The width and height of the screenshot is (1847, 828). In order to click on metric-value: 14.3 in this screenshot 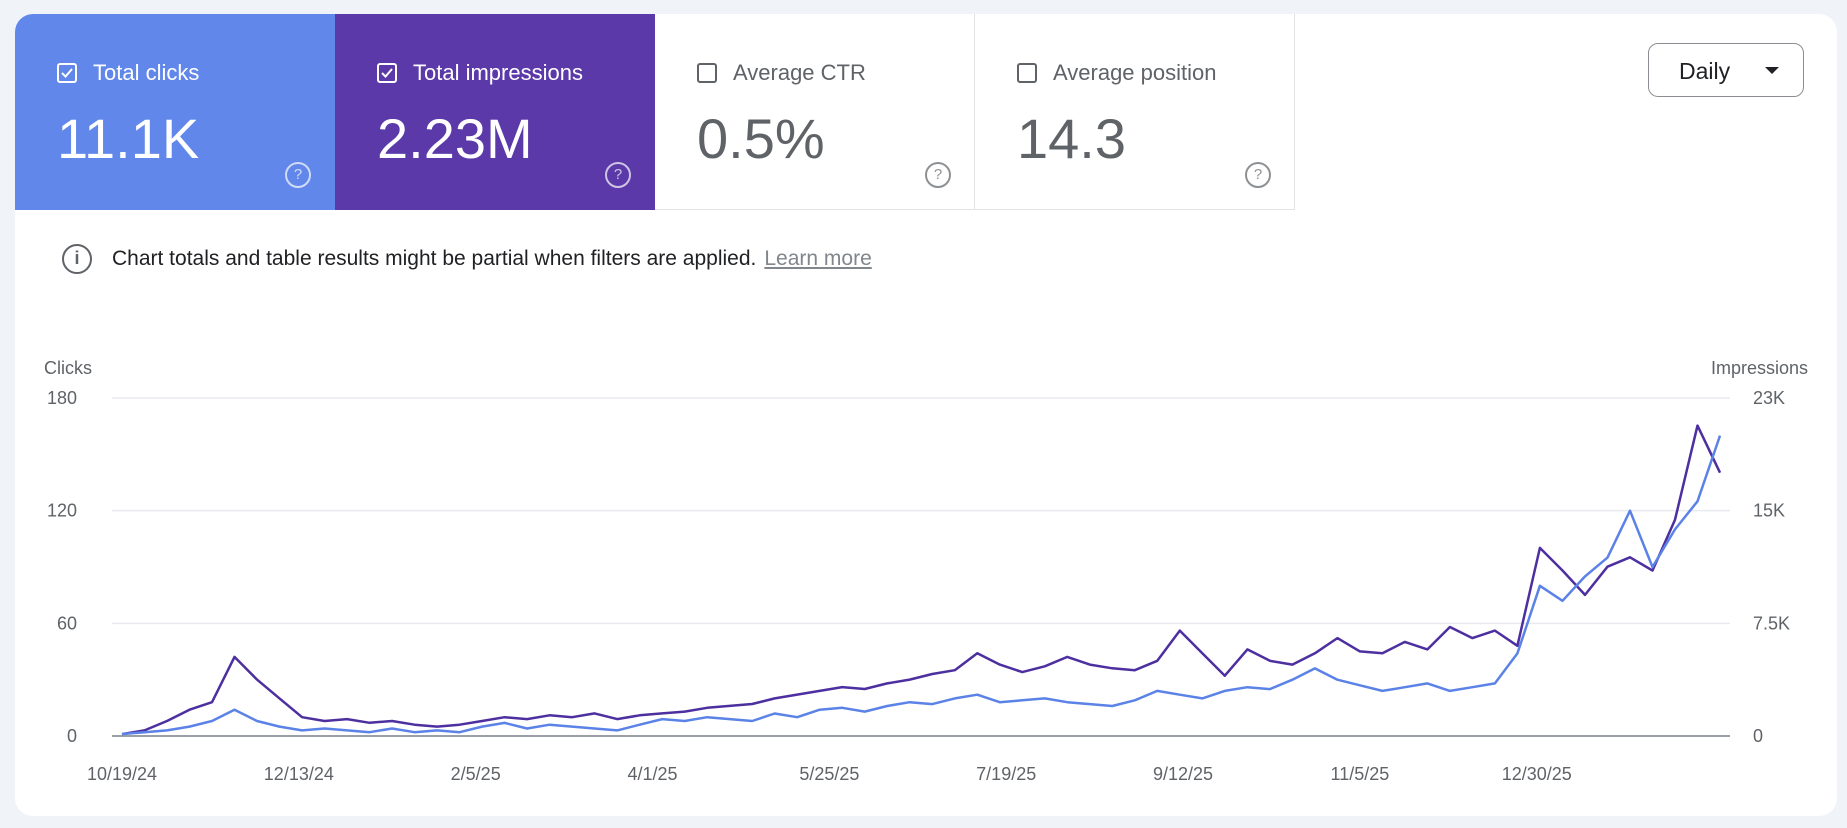, I will do `click(1071, 138)`.